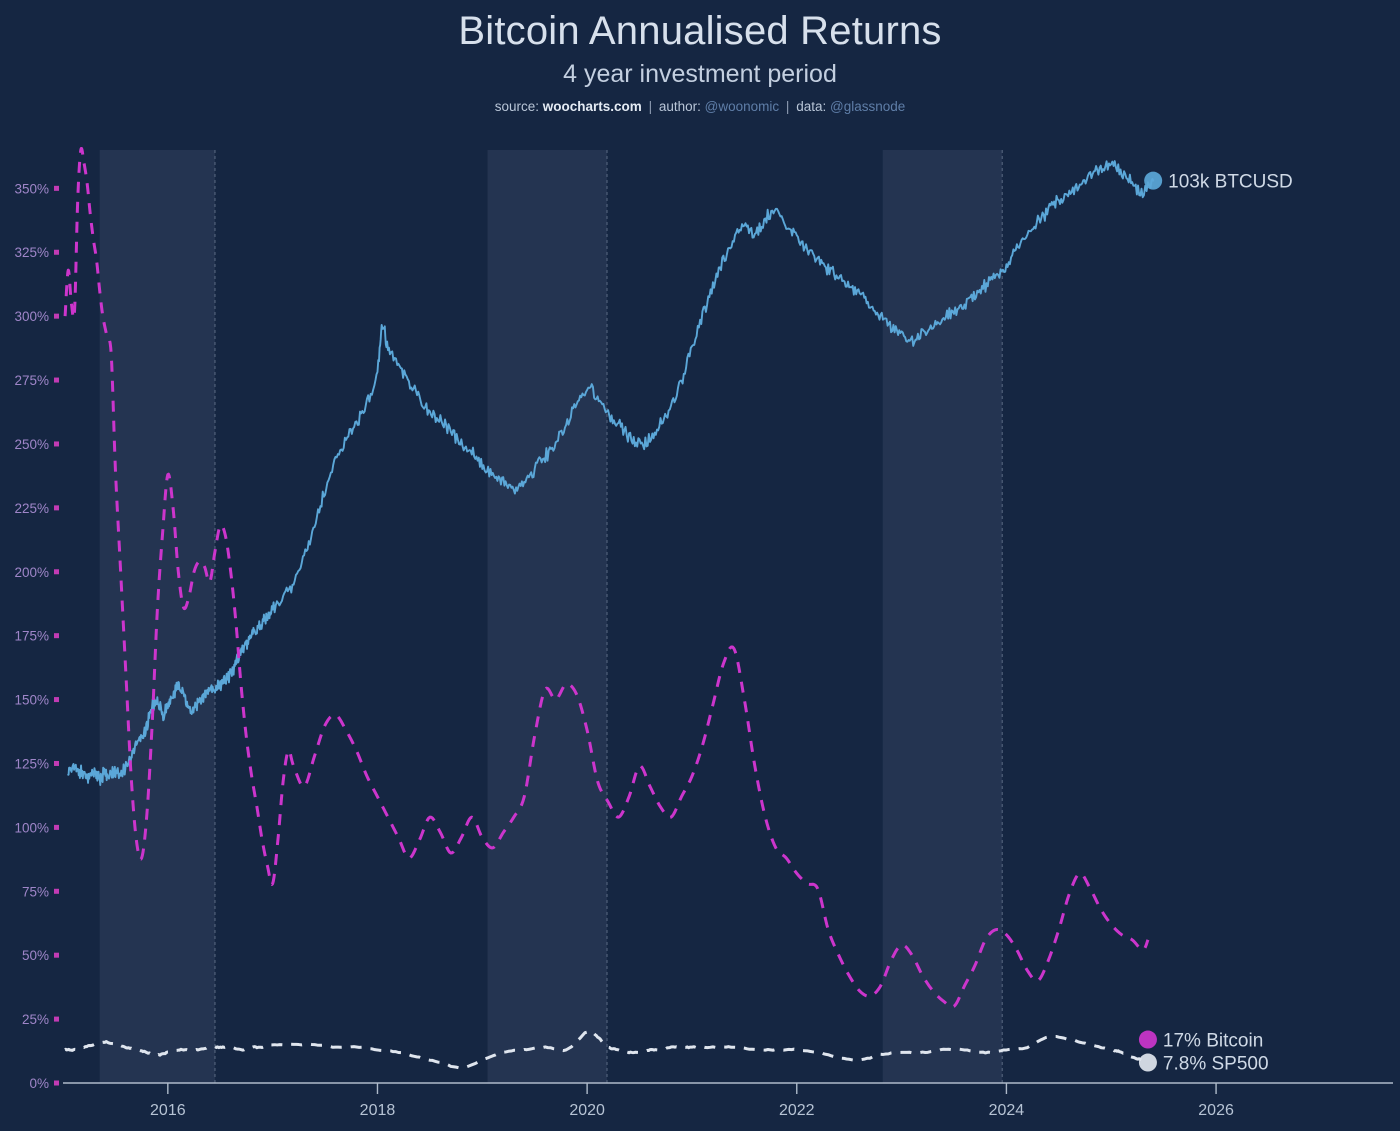 This screenshot has width=1400, height=1131. What do you see at coordinates (35, 955) in the screenshot?
I see `y-axis-tick-label: 50%` at bounding box center [35, 955].